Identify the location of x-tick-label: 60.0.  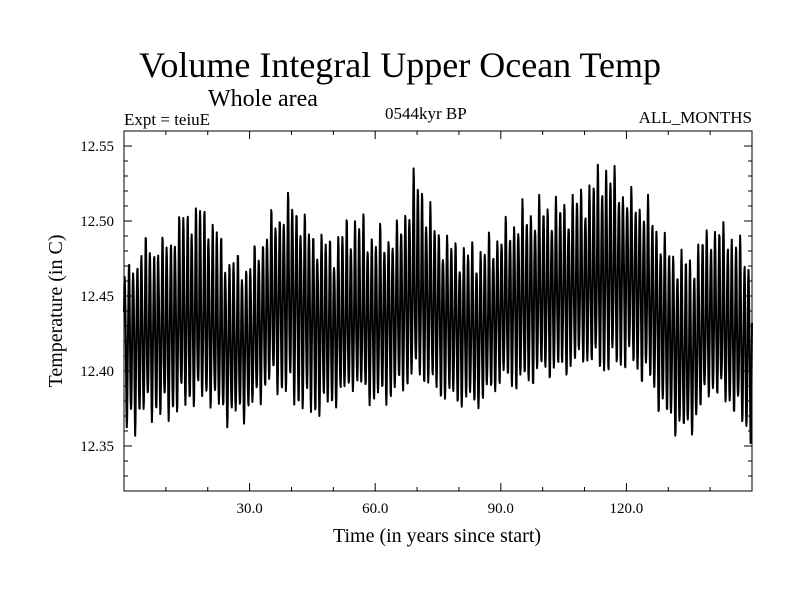
(375, 509).